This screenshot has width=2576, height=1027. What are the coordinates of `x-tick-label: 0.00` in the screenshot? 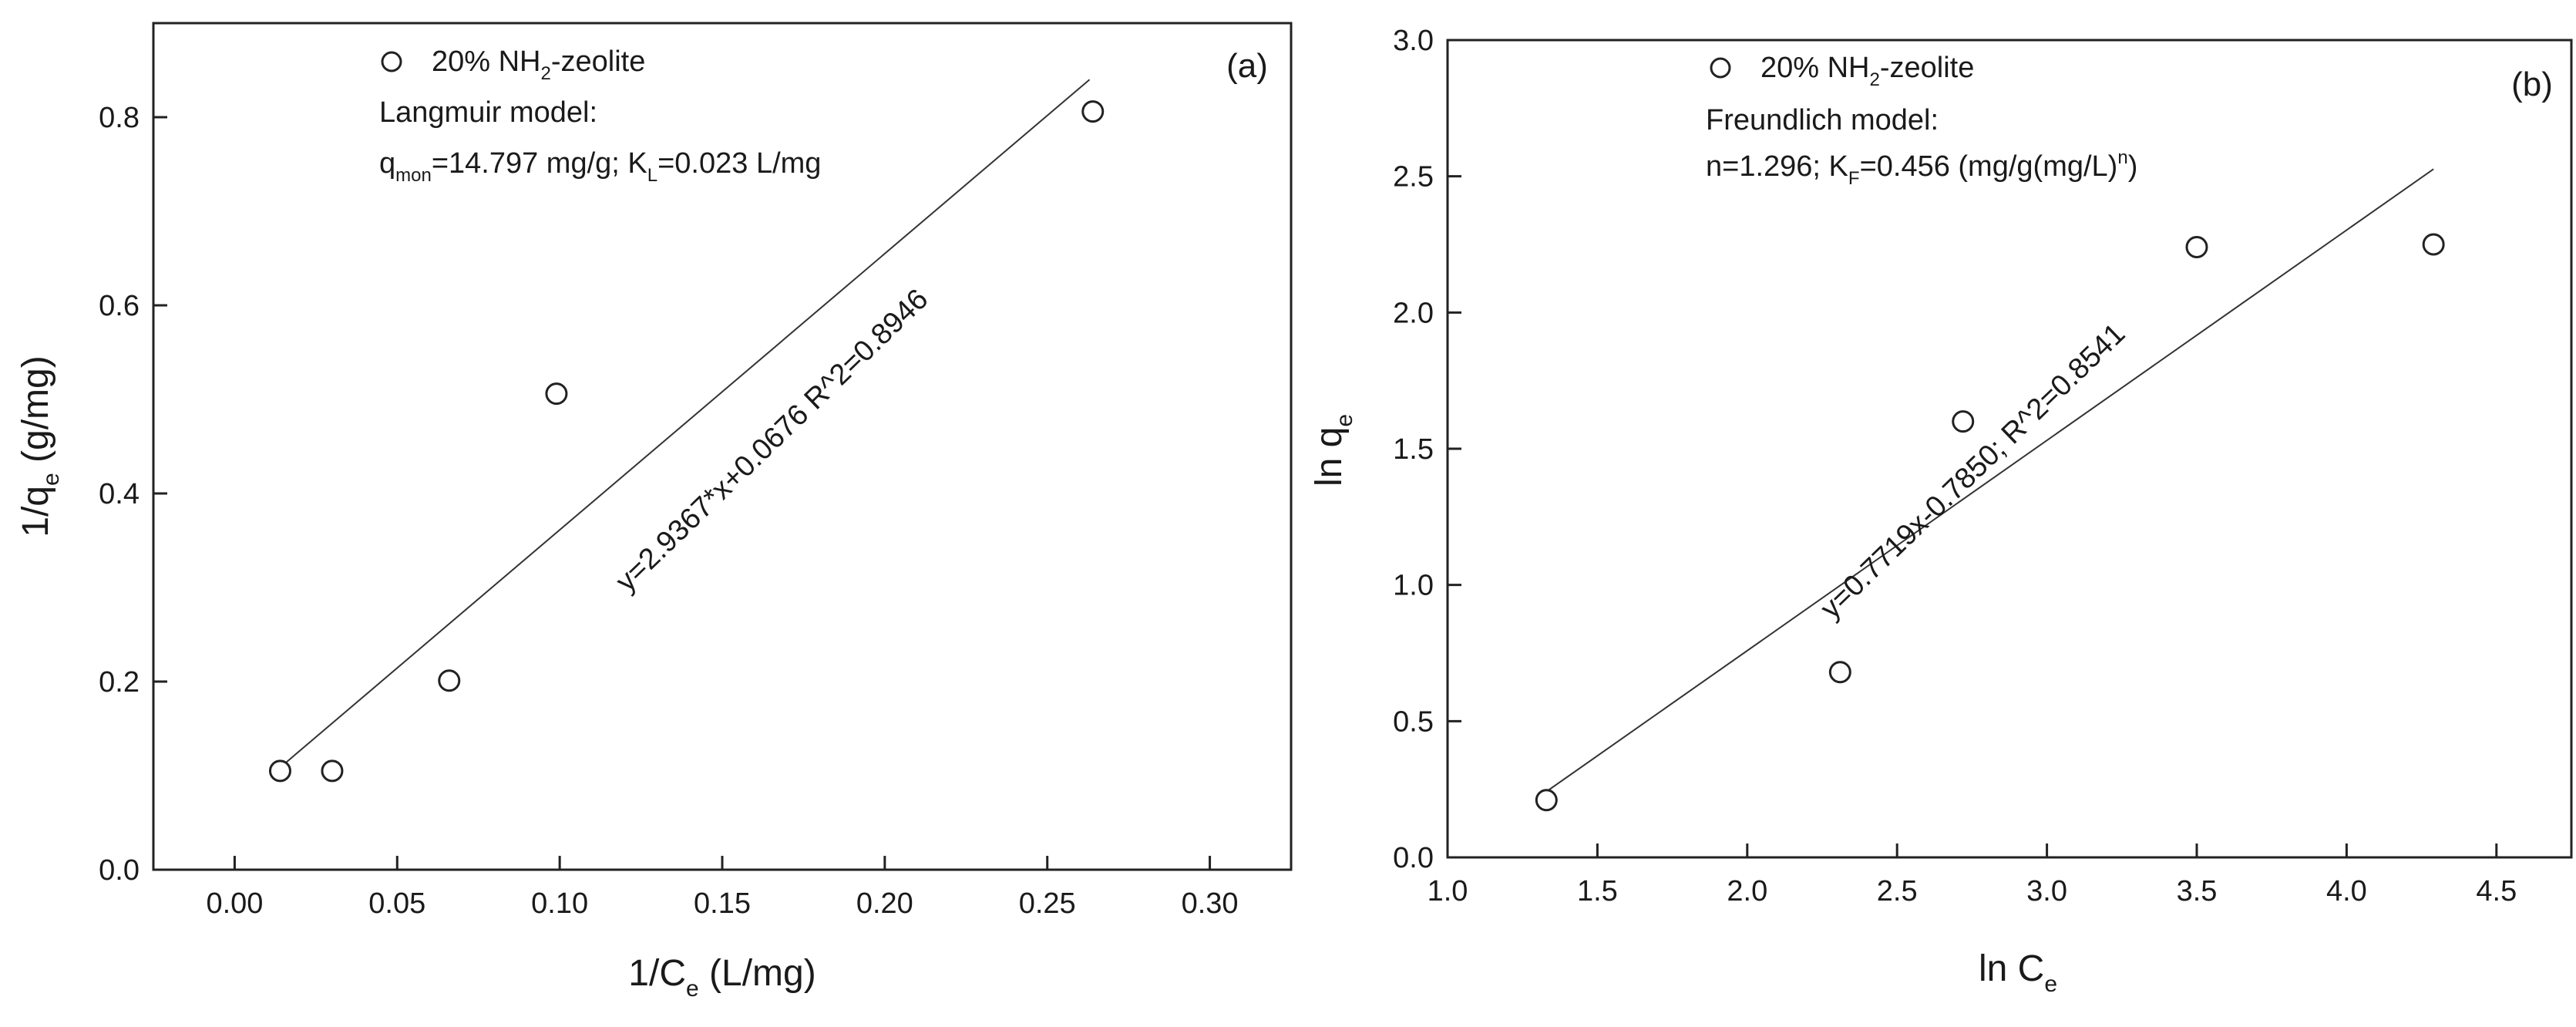 It's located at (234, 903).